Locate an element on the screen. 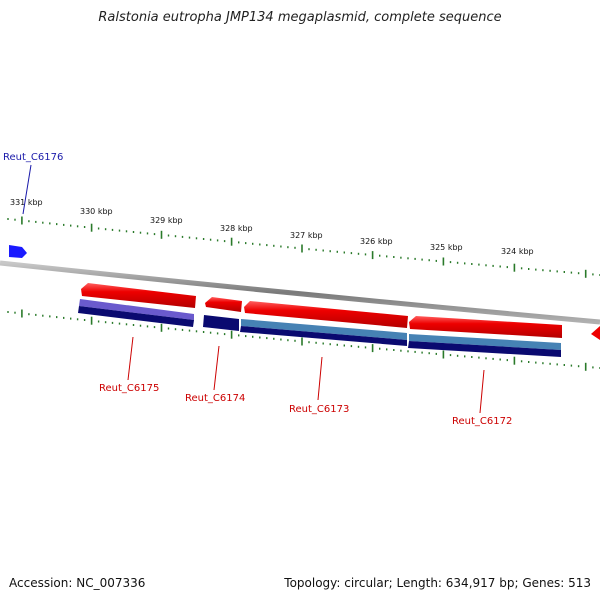 The image size is (600, 600). kbp-label: 331 kbp is located at coordinates (26, 202).